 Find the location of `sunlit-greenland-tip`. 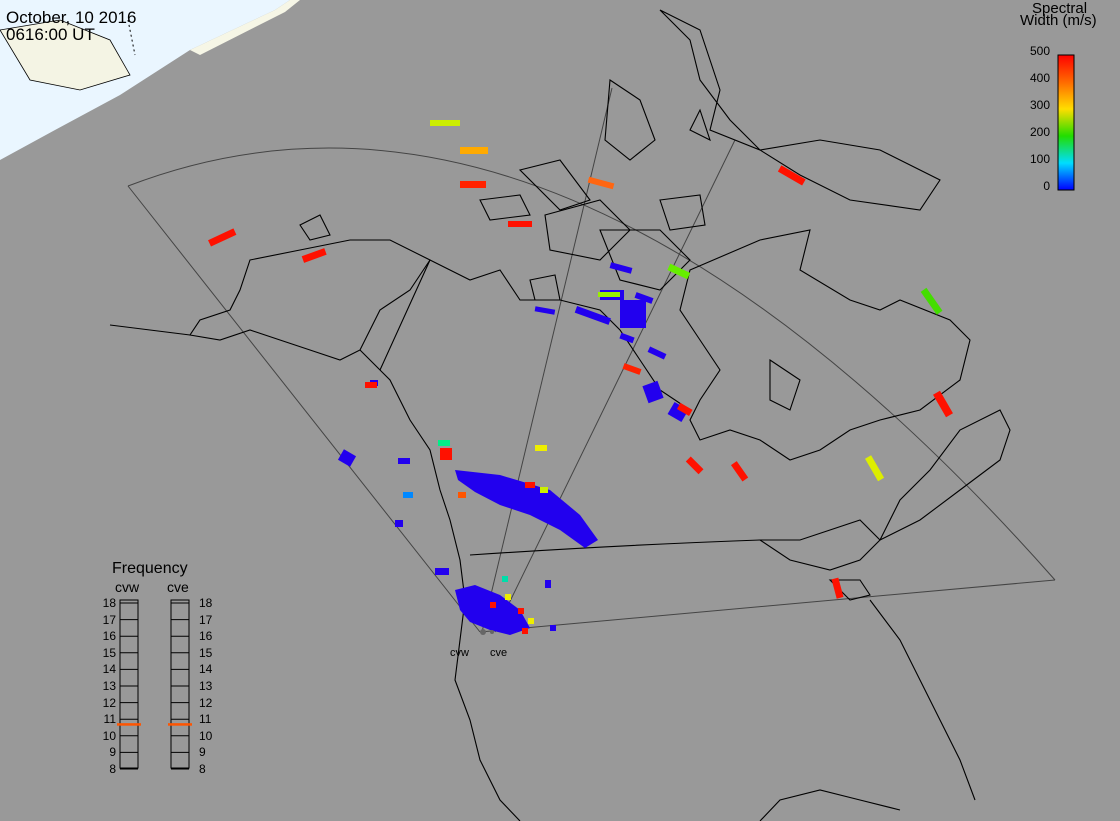

sunlit-greenland-tip is located at coordinates (65, 55).